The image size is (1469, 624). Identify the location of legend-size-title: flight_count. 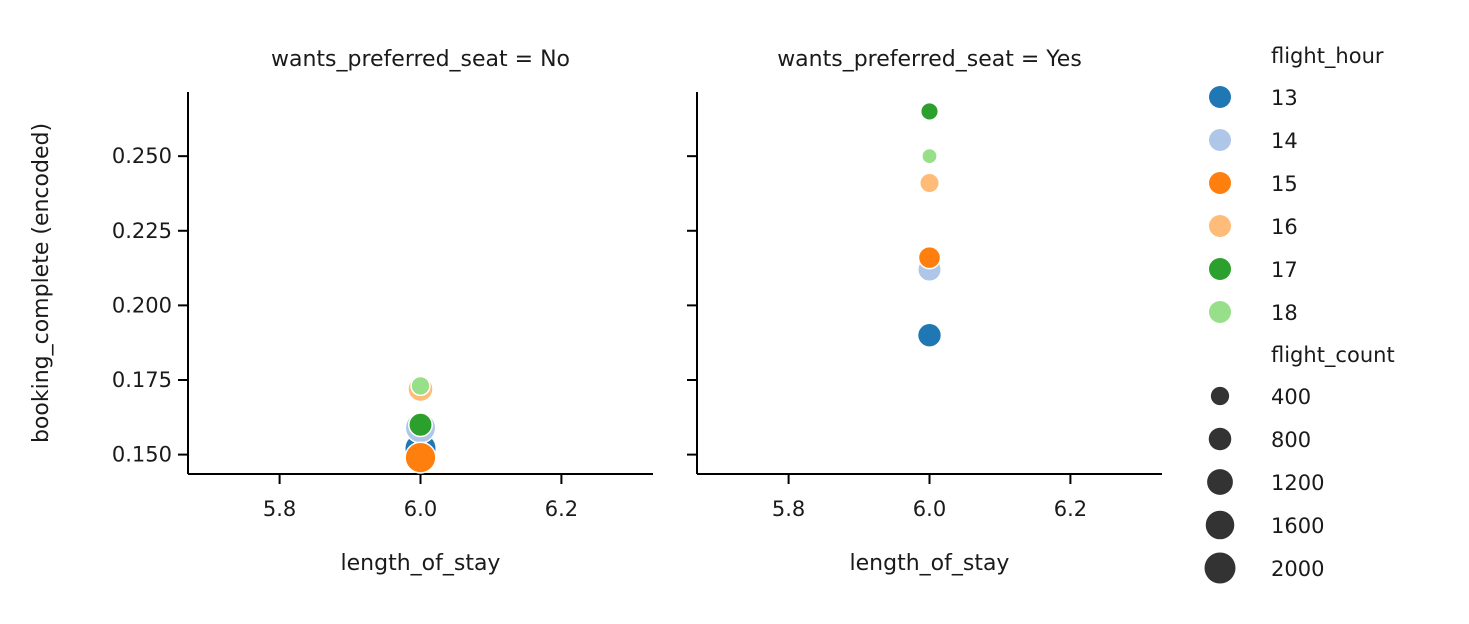
(1333, 355).